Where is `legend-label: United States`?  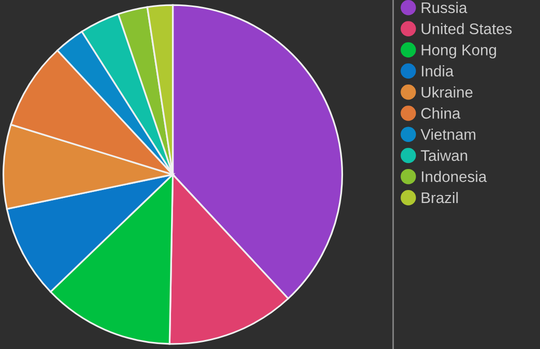
legend-label: United States is located at coordinates (467, 28).